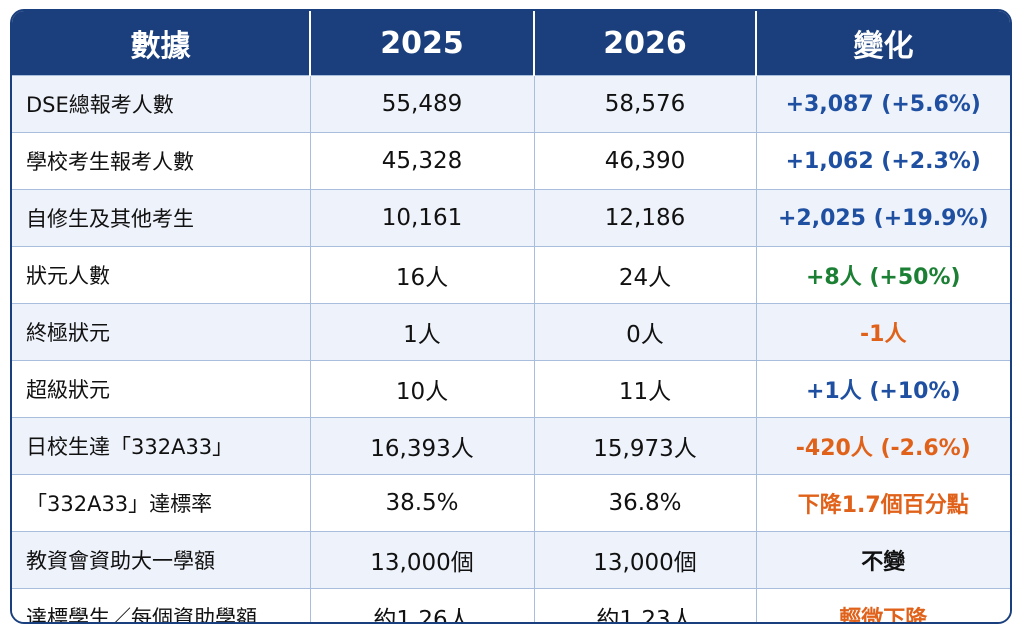 The width and height of the screenshot is (1024, 633). Describe the element at coordinates (645, 560) in the screenshot. I see `value-2026: 13,000個` at that location.